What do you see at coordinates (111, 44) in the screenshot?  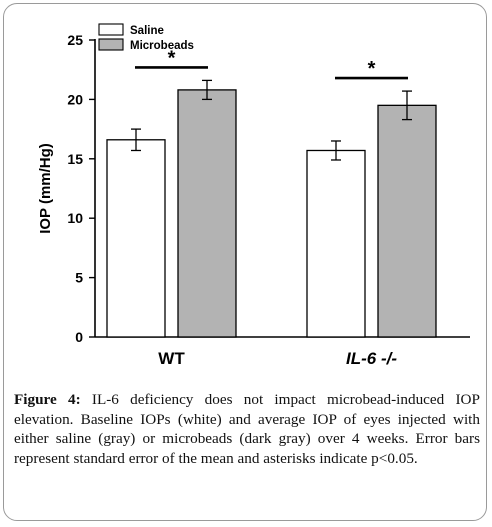 I see `legend-swatch-microbeads` at bounding box center [111, 44].